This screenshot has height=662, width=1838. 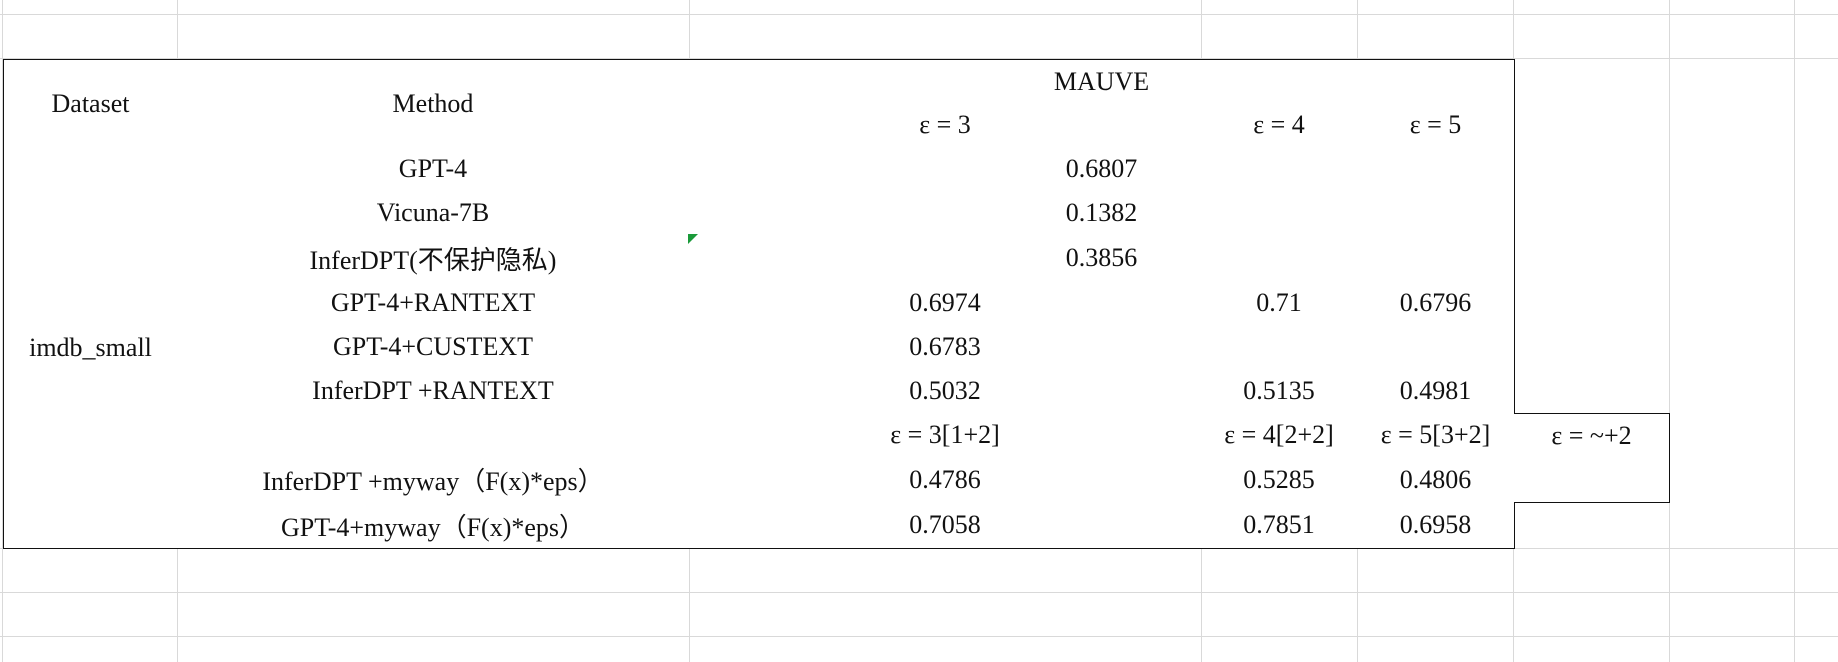 I want to click on header-mauve-label: MAUVE, so click(x=1101, y=81).